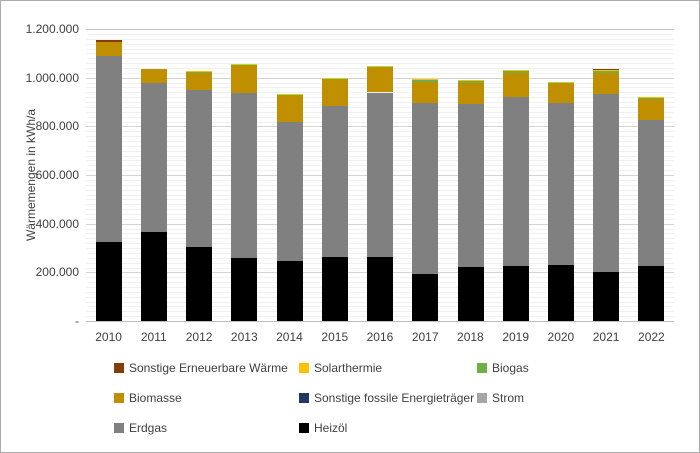 This screenshot has width=700, height=453. What do you see at coordinates (153, 157) in the screenshot?
I see `bar-segment-2011-erdgas` at bounding box center [153, 157].